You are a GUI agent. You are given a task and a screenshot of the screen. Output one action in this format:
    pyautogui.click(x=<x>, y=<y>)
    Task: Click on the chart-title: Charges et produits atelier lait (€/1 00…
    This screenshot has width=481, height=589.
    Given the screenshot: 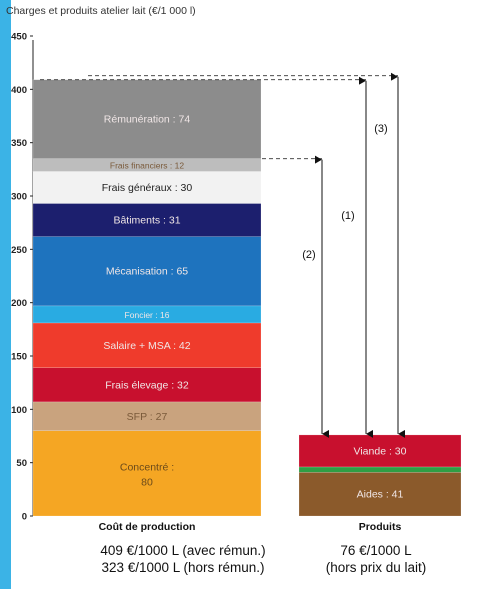 What is the action you would take?
    pyautogui.click(x=101, y=11)
    